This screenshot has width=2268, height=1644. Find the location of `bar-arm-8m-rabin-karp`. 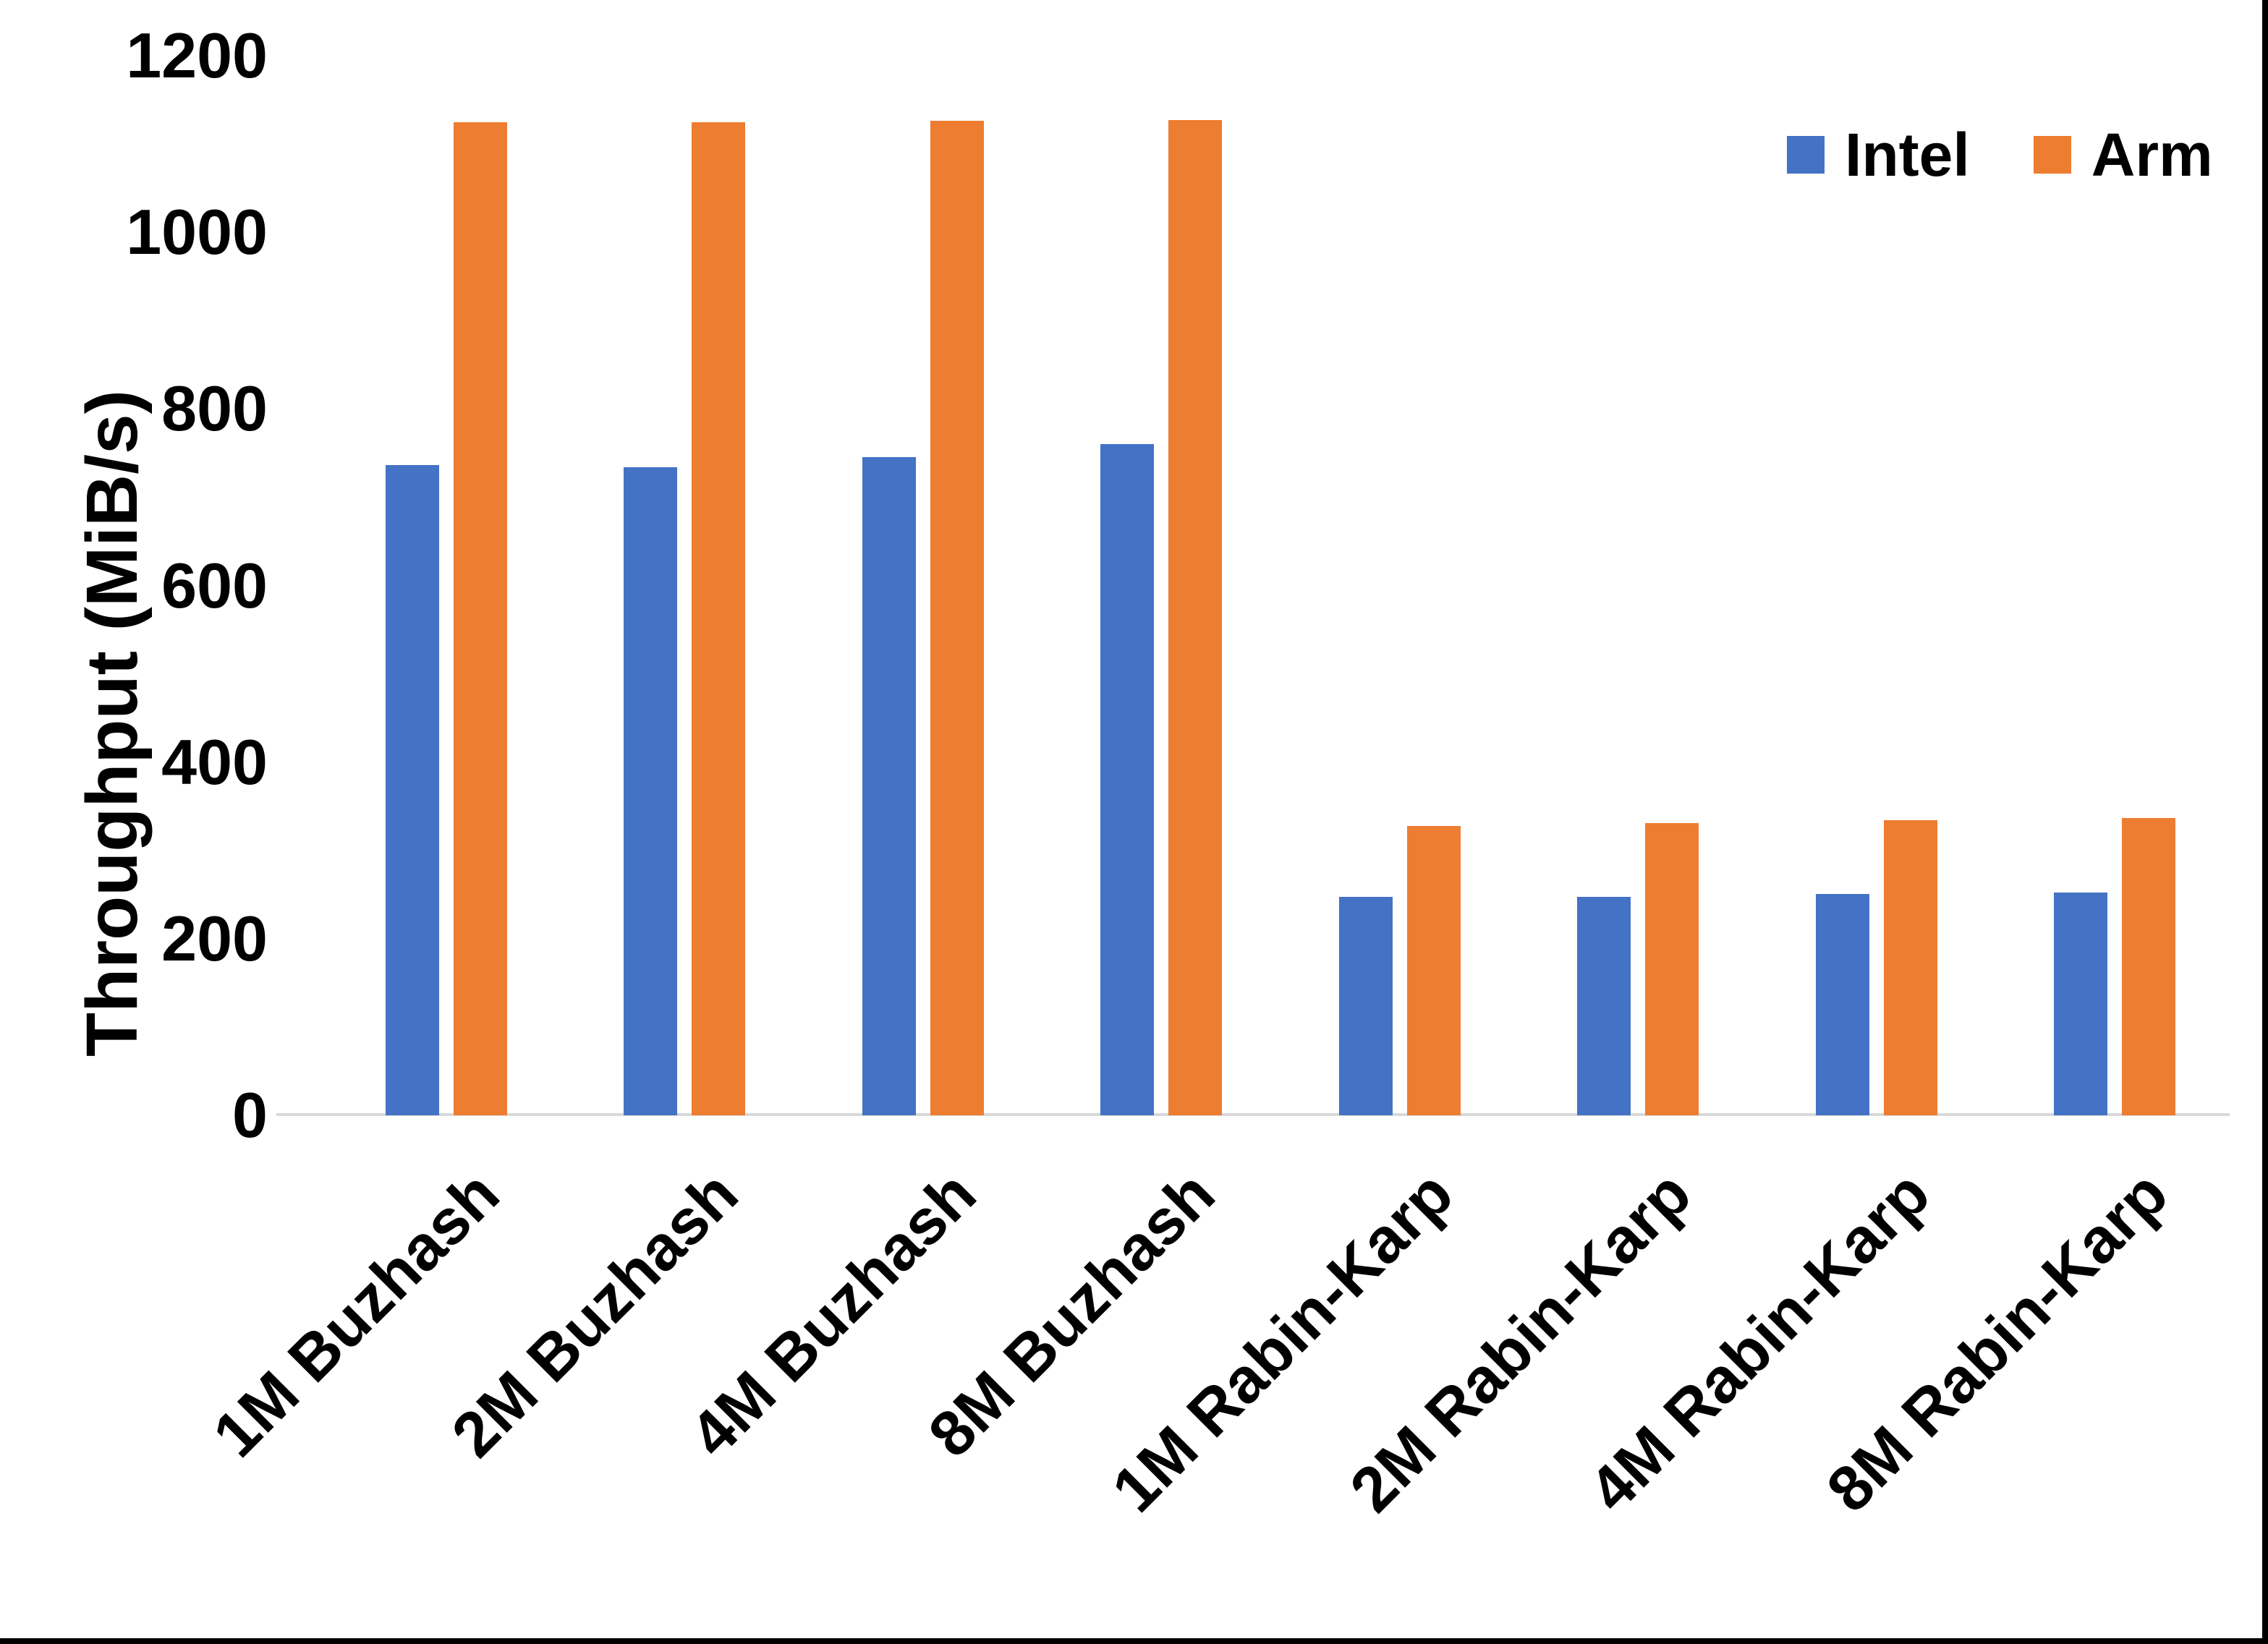

bar-arm-8m-rabin-karp is located at coordinates (2149, 966).